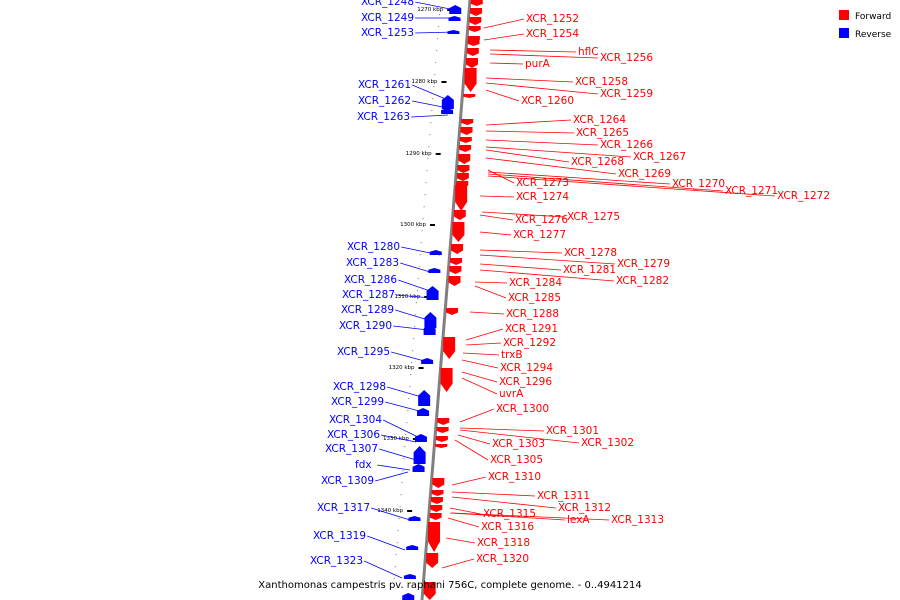 The height and width of the screenshot is (600, 900). What do you see at coordinates (529, 343) in the screenshot?
I see `forward-gene-label: XCR_1292` at bounding box center [529, 343].